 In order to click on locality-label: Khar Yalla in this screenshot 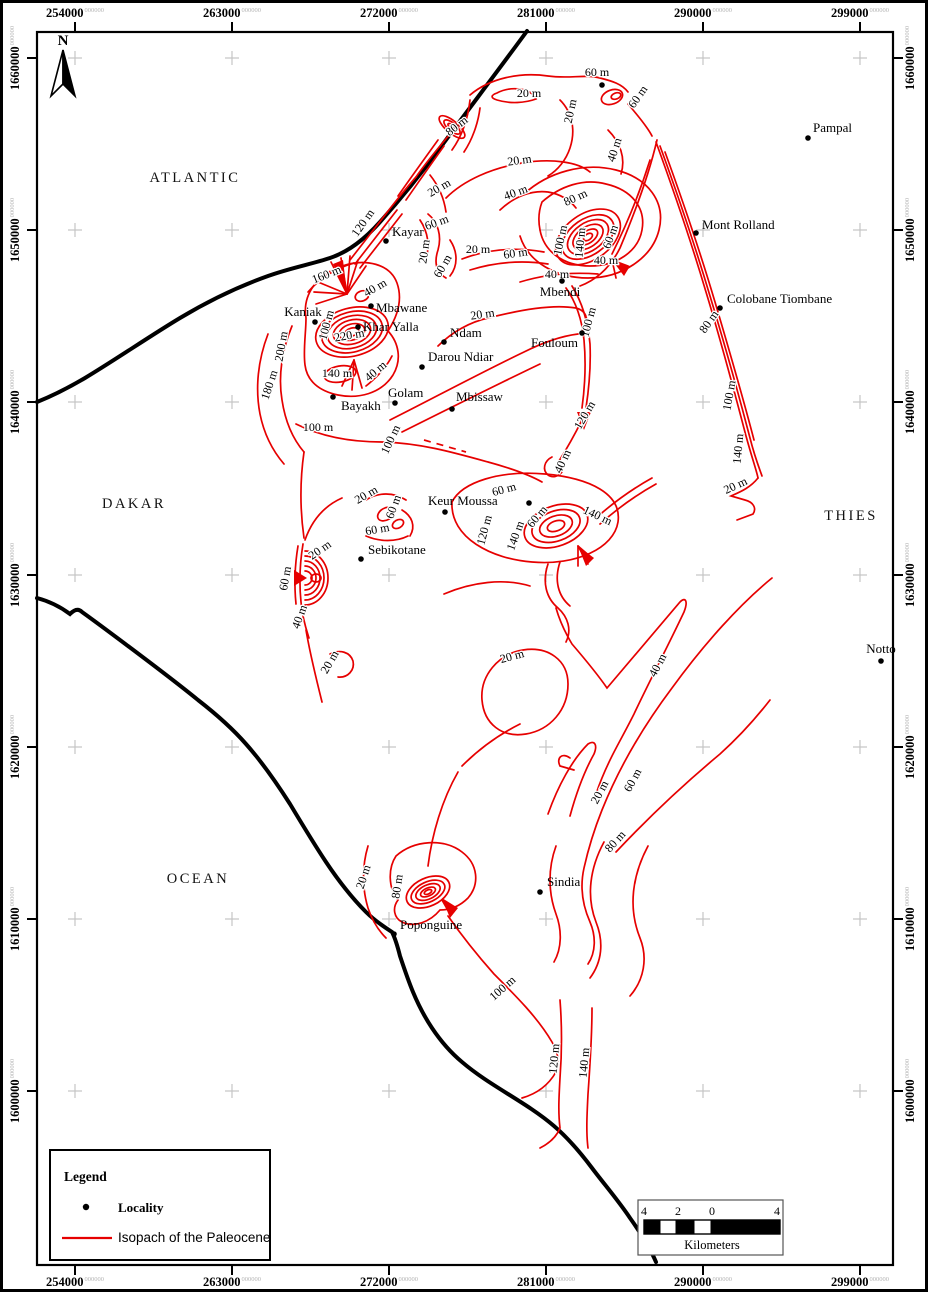, I will do `click(391, 326)`.